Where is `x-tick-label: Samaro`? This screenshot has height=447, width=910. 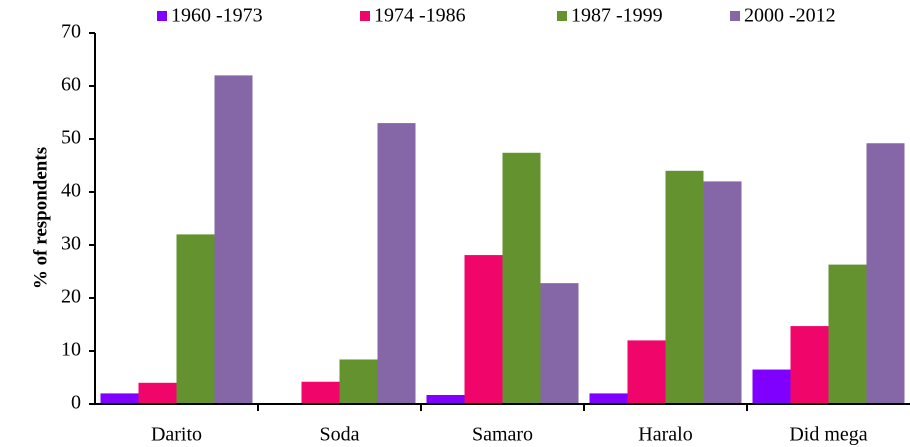 x-tick-label: Samaro is located at coordinates (502, 435).